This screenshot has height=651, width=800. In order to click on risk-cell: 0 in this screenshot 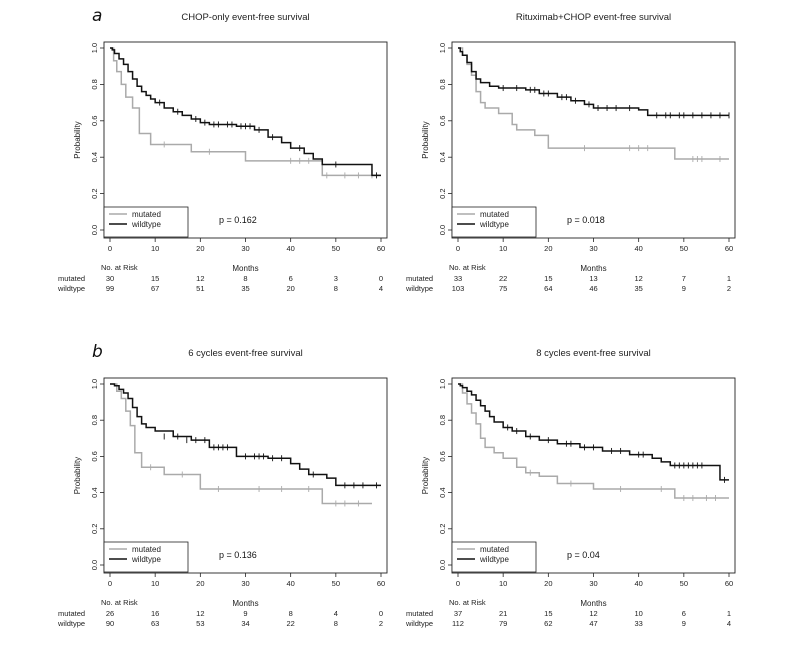, I will do `click(381, 613)`.